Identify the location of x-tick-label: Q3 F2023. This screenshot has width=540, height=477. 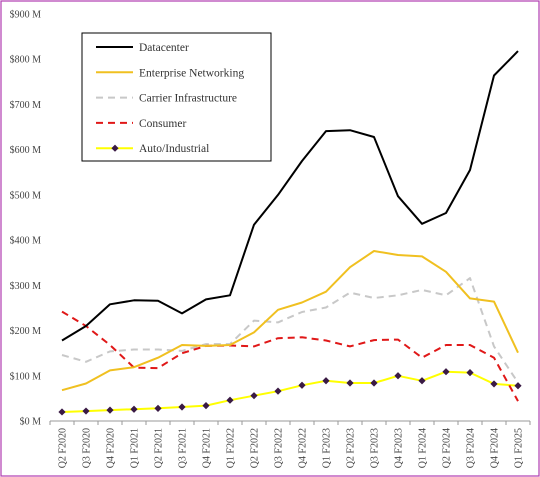
(375, 448).